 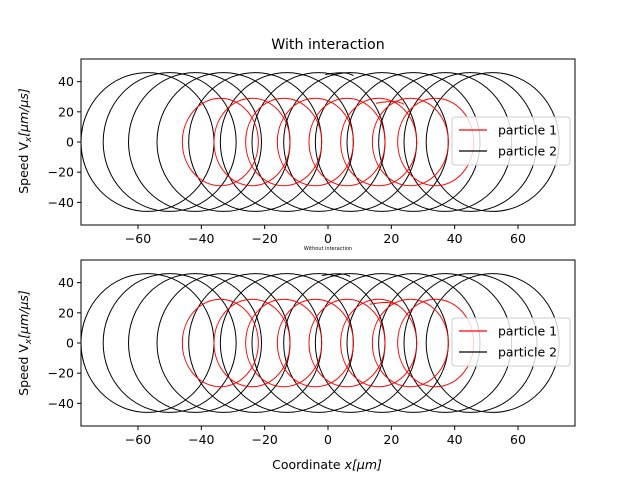 What do you see at coordinates (327, 45) in the screenshot?
I see `chart-title: With interaction` at bounding box center [327, 45].